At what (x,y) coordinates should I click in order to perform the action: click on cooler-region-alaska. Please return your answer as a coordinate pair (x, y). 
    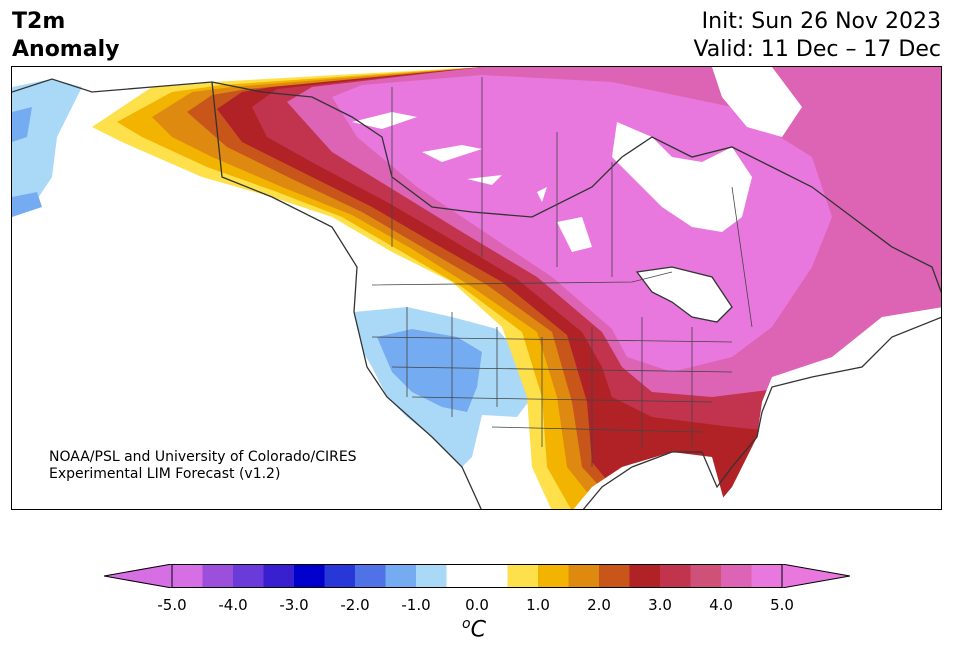
    Looking at the image, I should click on (27, 162).